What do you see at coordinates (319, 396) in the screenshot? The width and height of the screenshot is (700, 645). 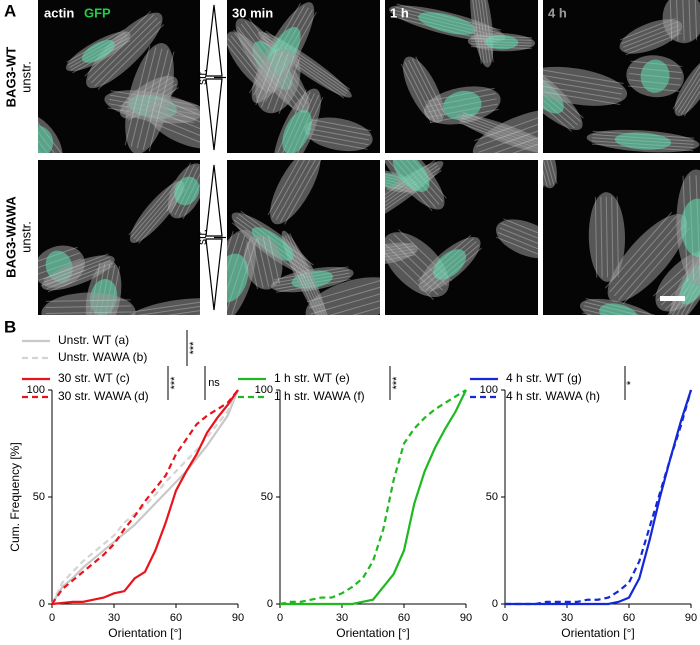 I see `legend-label: 1 h str. WAWA (f)` at bounding box center [319, 396].